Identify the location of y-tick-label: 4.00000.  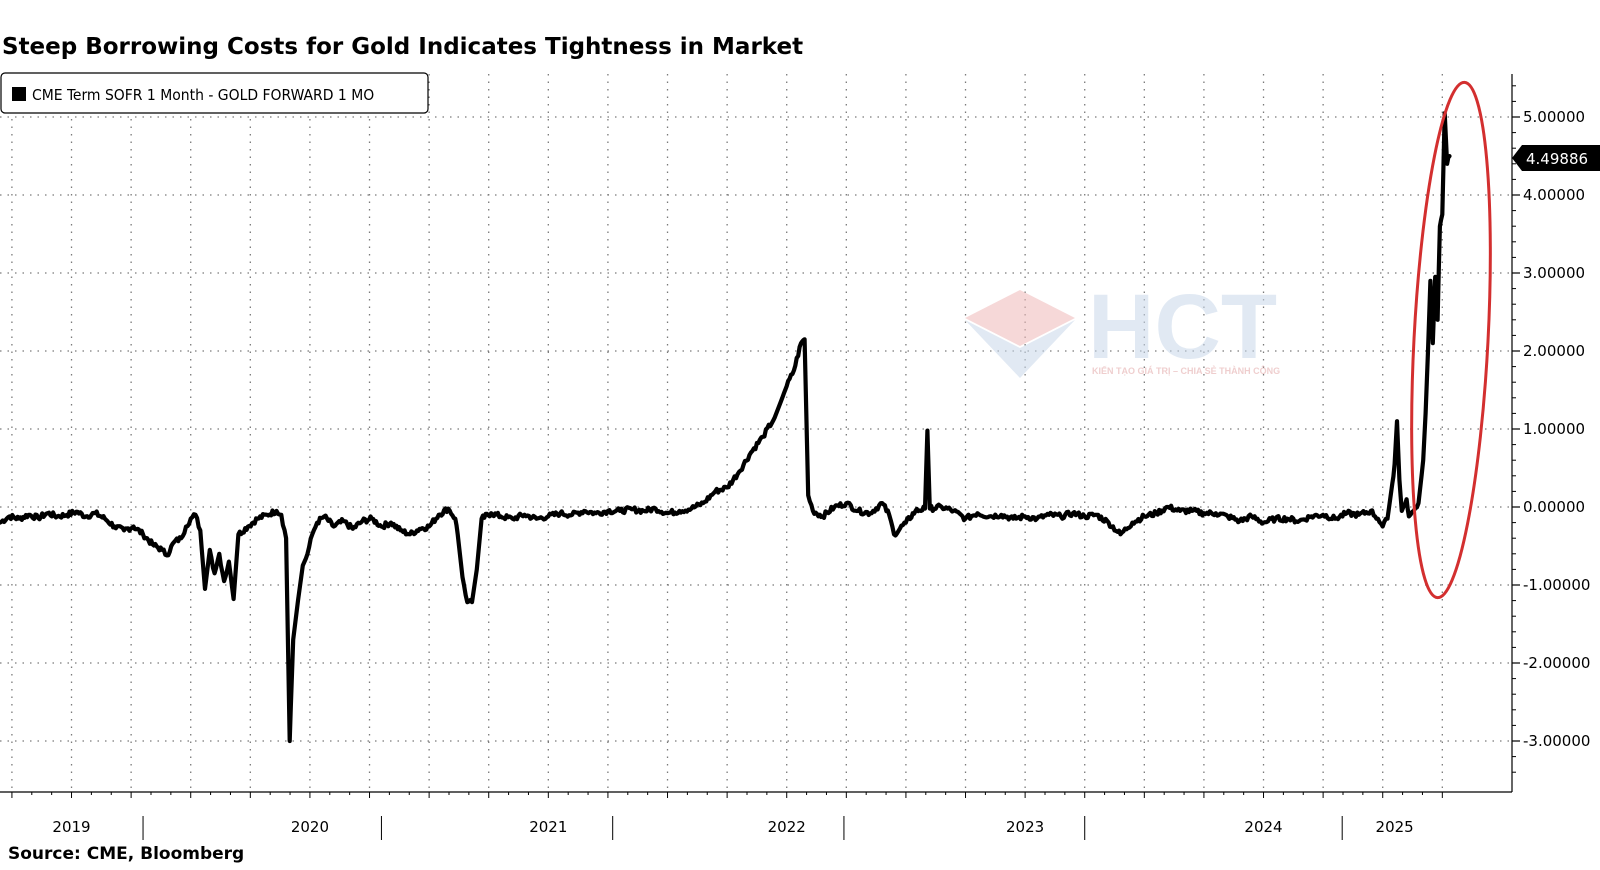
(1554, 195).